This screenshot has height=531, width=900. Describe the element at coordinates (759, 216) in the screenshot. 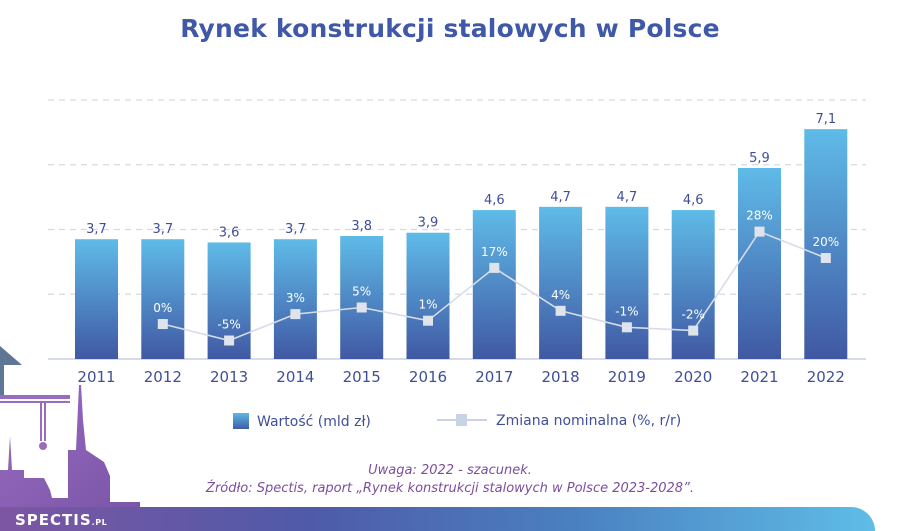

I see `change-value-label: 28%` at that location.